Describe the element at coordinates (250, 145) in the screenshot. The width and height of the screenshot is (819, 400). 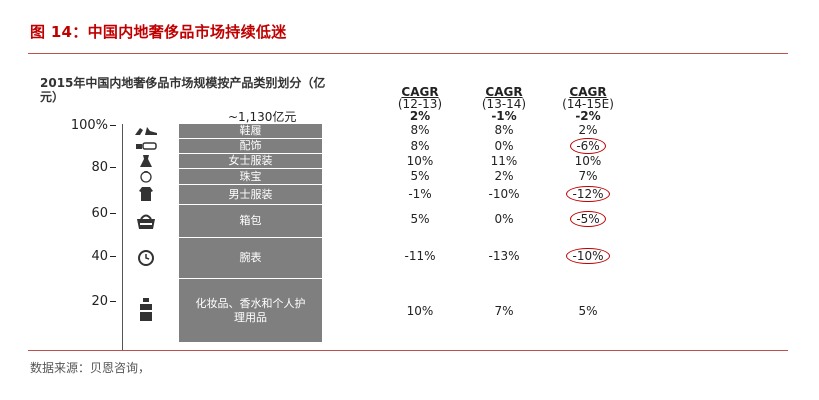
I see `segment-accessories: 配饰` at that location.